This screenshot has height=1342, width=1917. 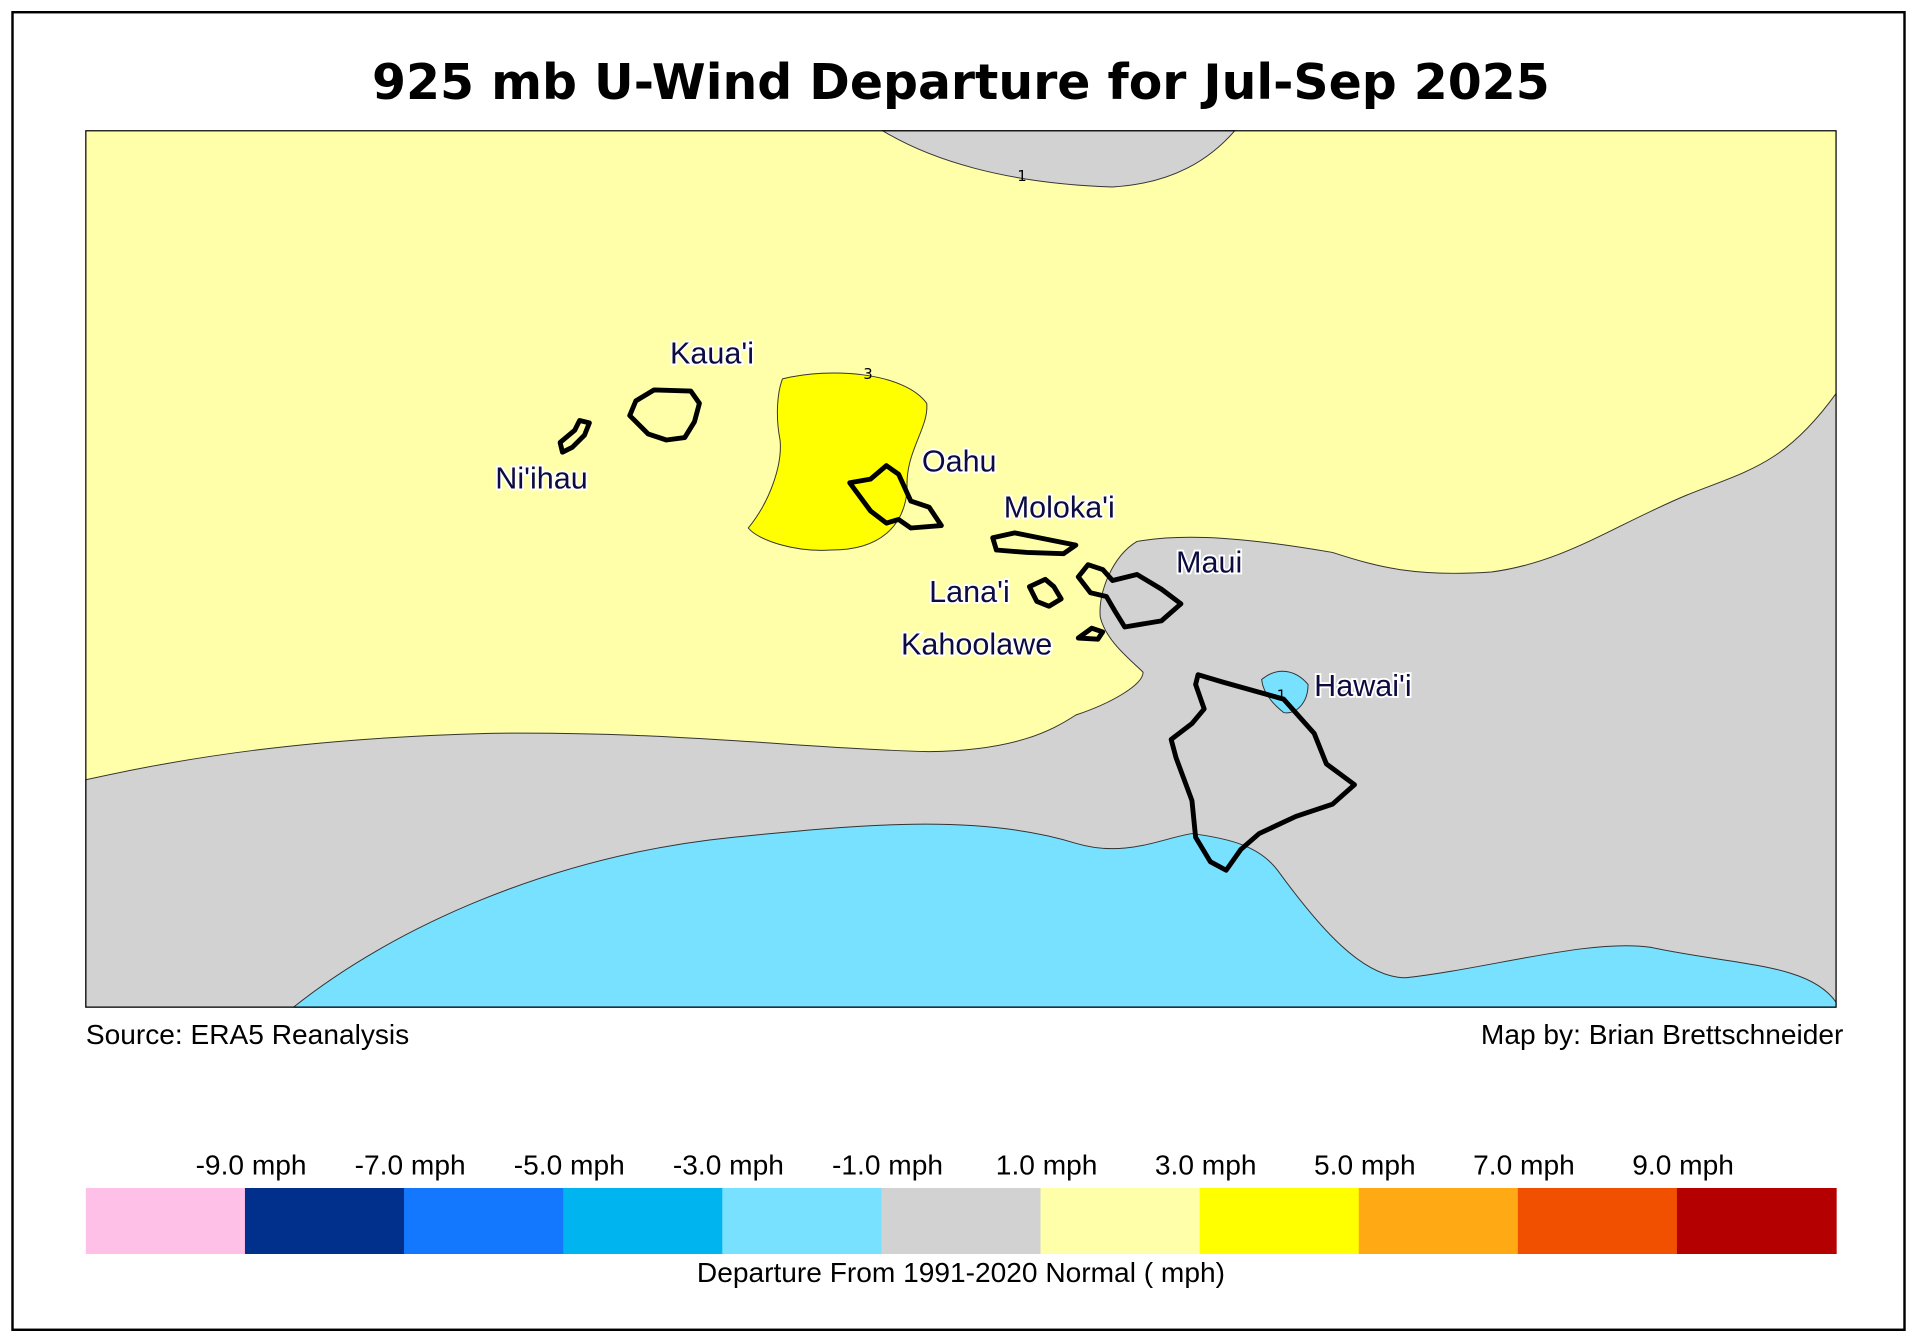 I want to click on colorbar-tick-label: 1.0 mph, so click(x=1047, y=1165).